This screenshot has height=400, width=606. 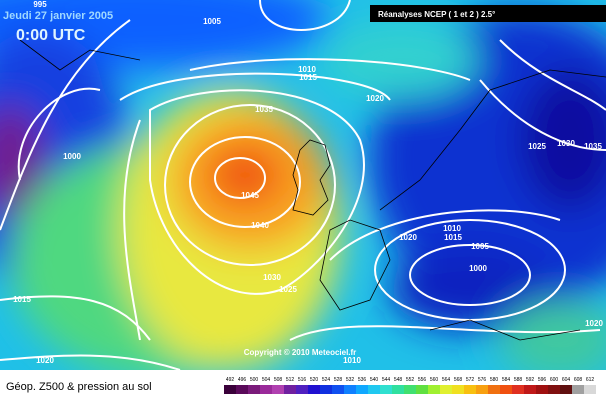 I want to click on colorbar-label: 600, so click(x=554, y=380).